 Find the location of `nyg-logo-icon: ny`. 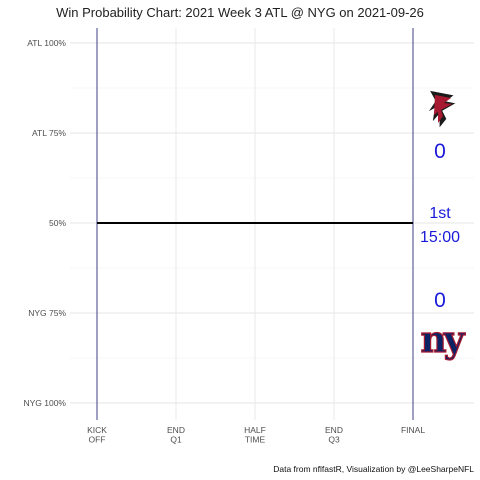

nyg-logo-icon: ny is located at coordinates (444, 339).